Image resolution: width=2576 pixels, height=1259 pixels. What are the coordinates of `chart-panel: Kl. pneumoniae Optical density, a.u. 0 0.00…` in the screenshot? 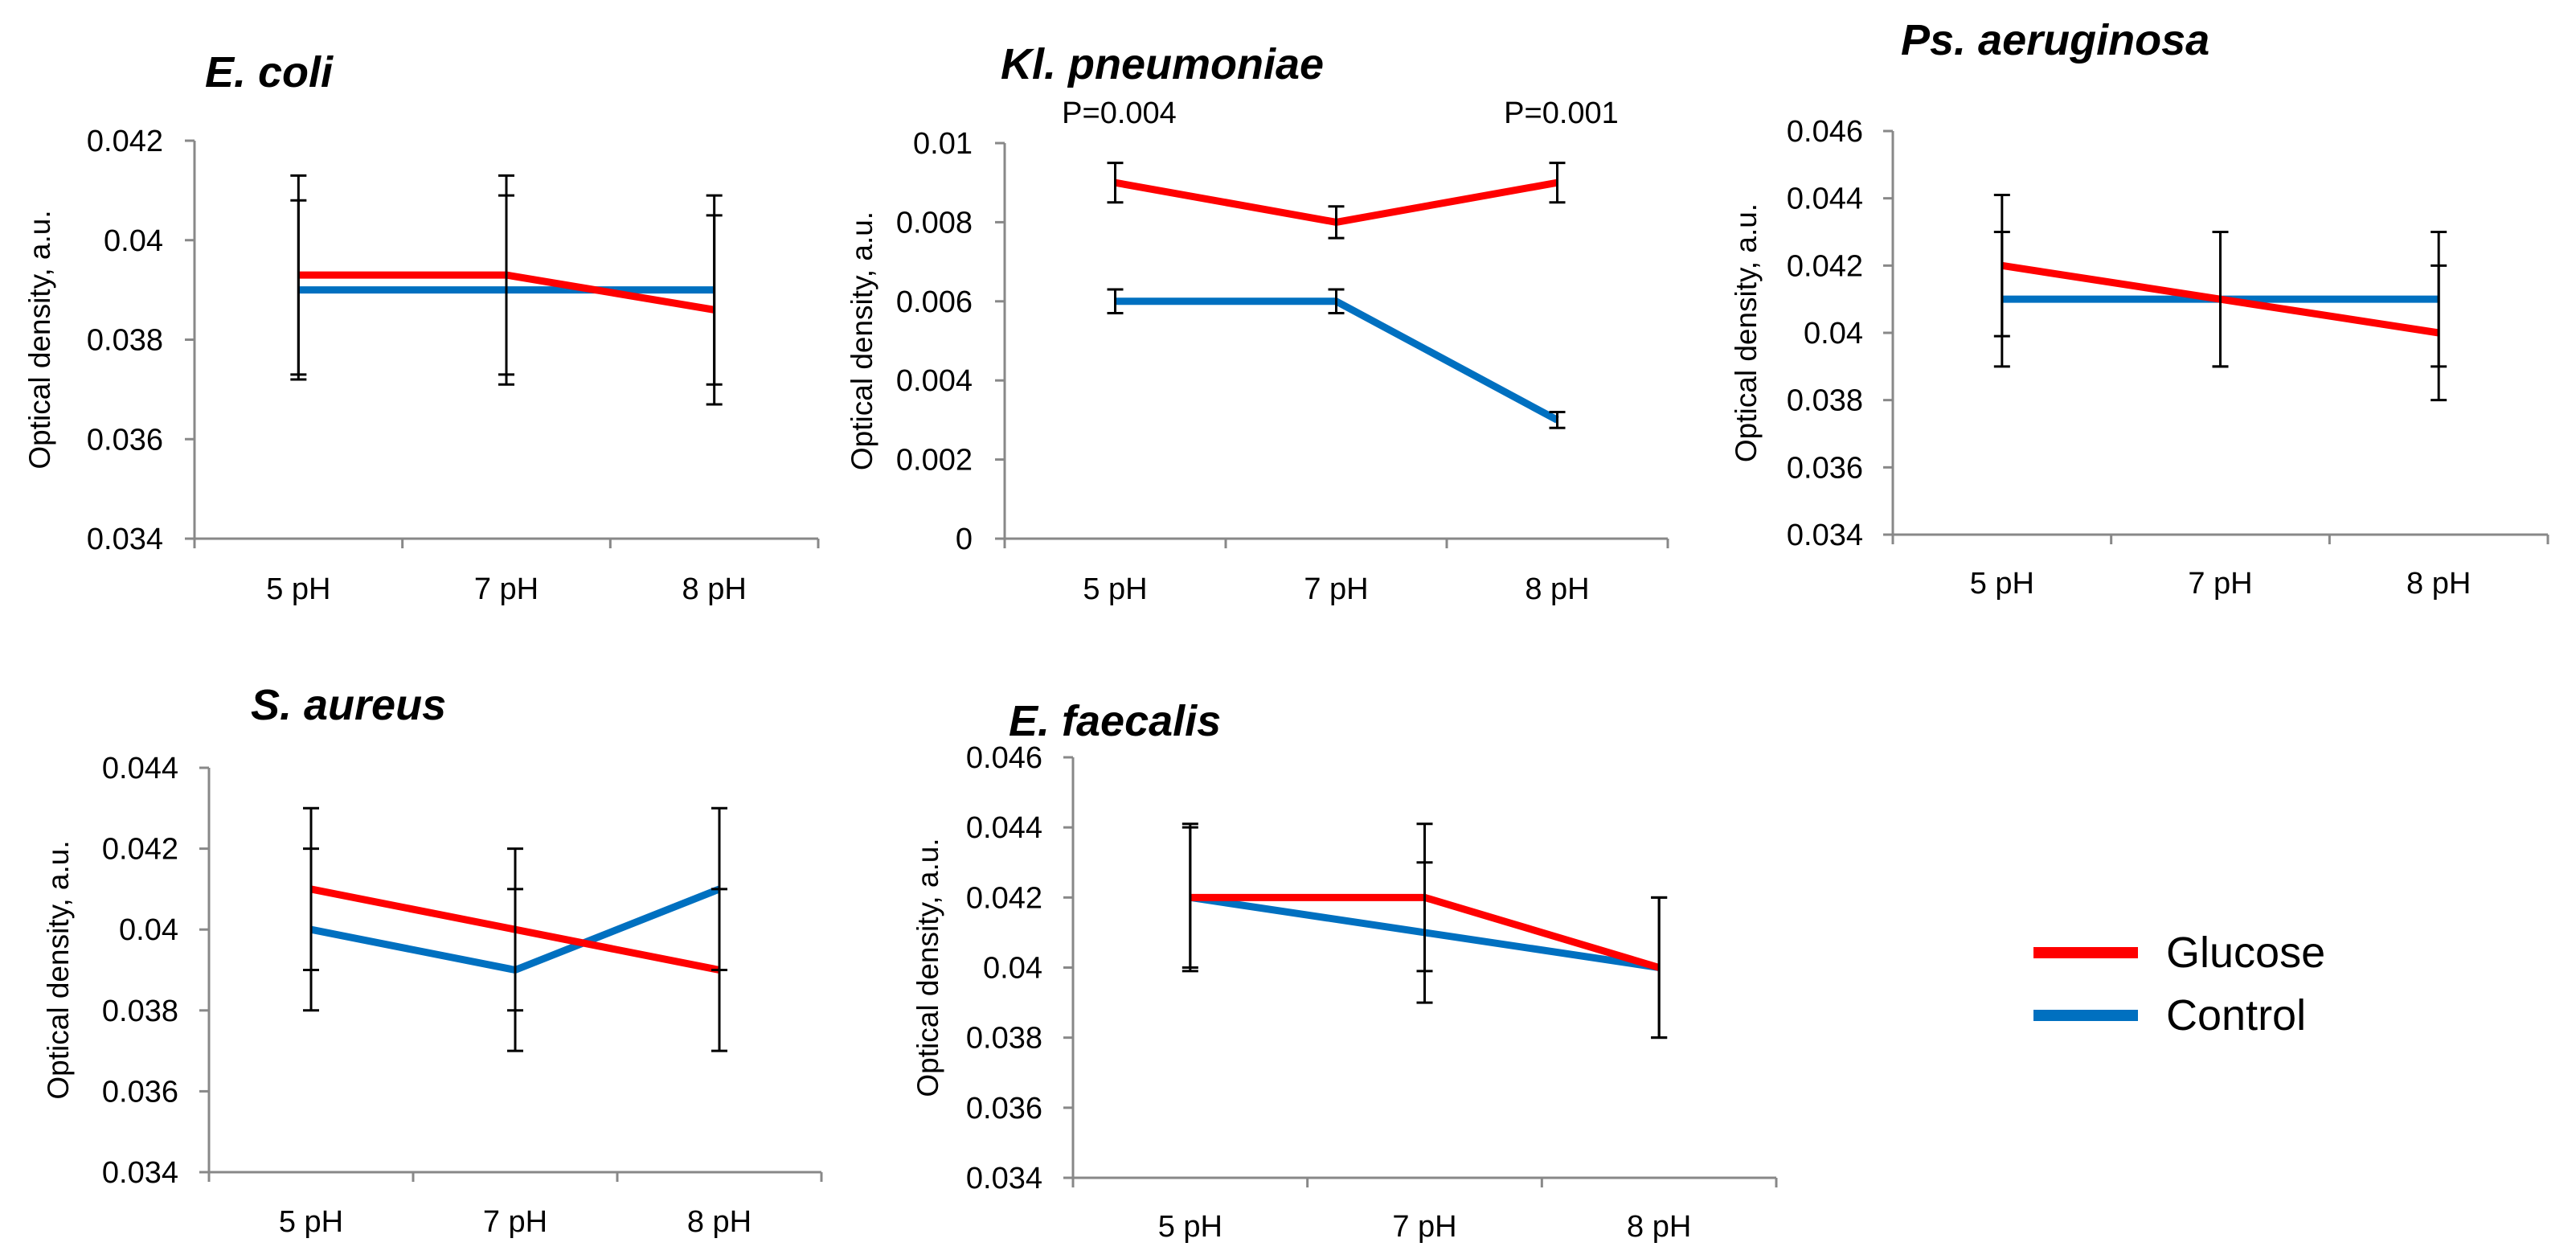 It's located at (1257, 323).